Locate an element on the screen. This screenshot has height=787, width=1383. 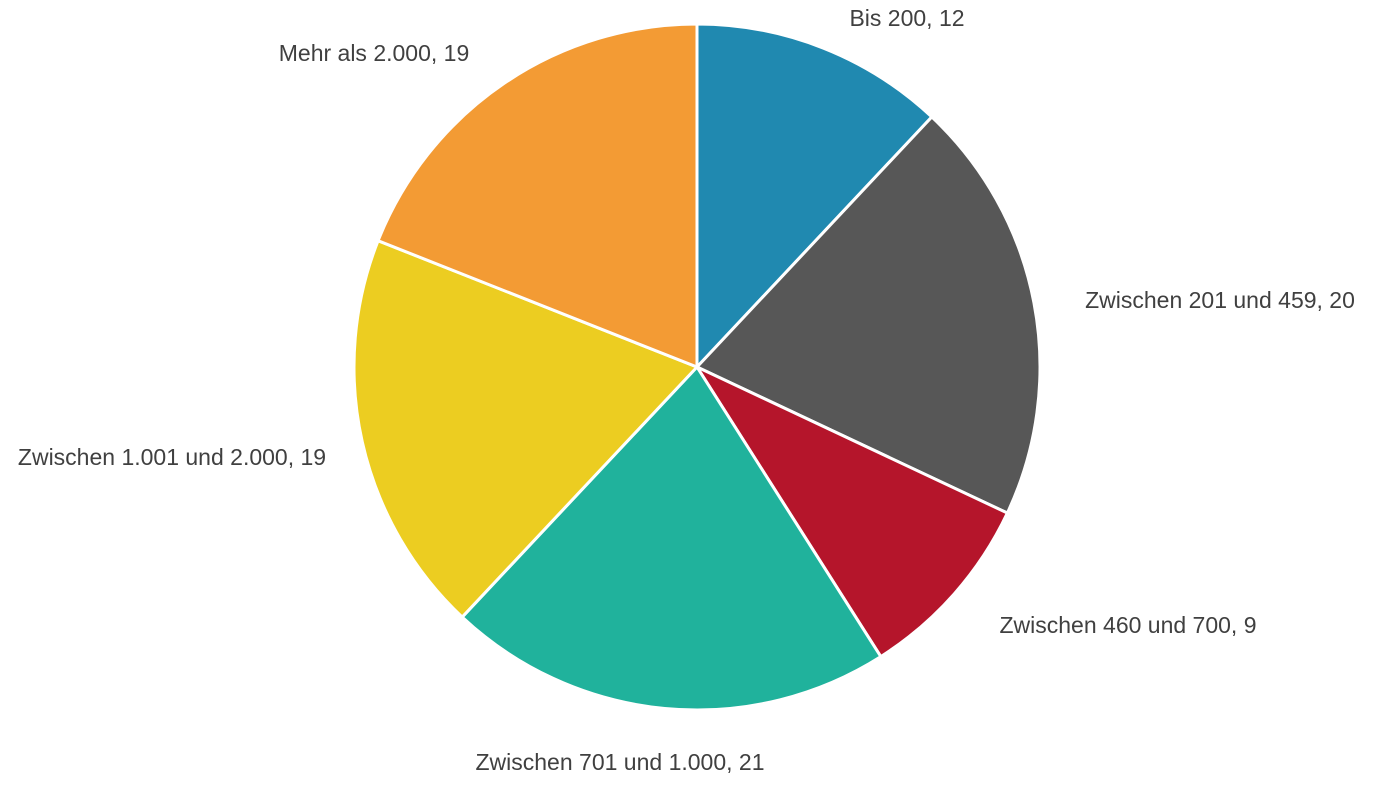
data-label: Mehr als 2.000, 19 is located at coordinates (374, 53).